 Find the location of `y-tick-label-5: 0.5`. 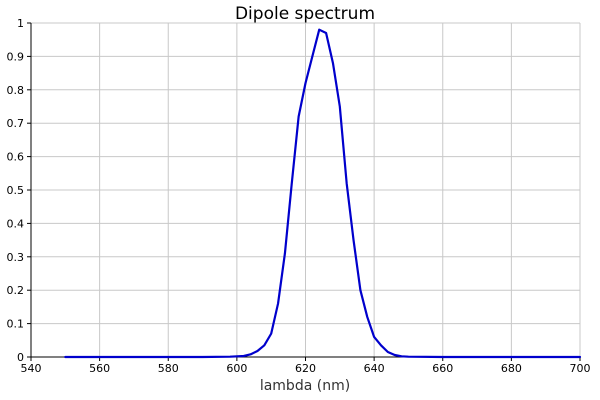

y-tick-label-5: 0.5 is located at coordinates (16, 190).